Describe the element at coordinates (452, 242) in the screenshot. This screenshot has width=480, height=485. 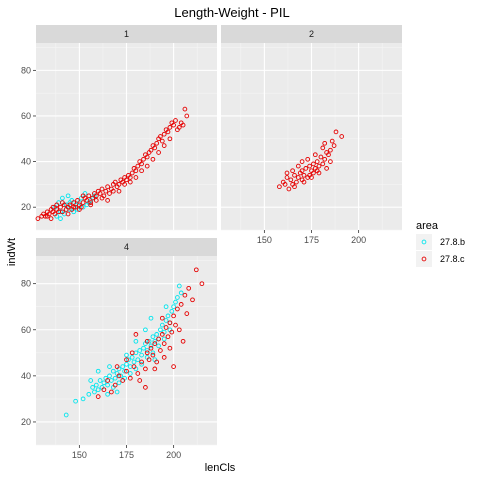
I see `legend-label: 27.8.b` at that location.